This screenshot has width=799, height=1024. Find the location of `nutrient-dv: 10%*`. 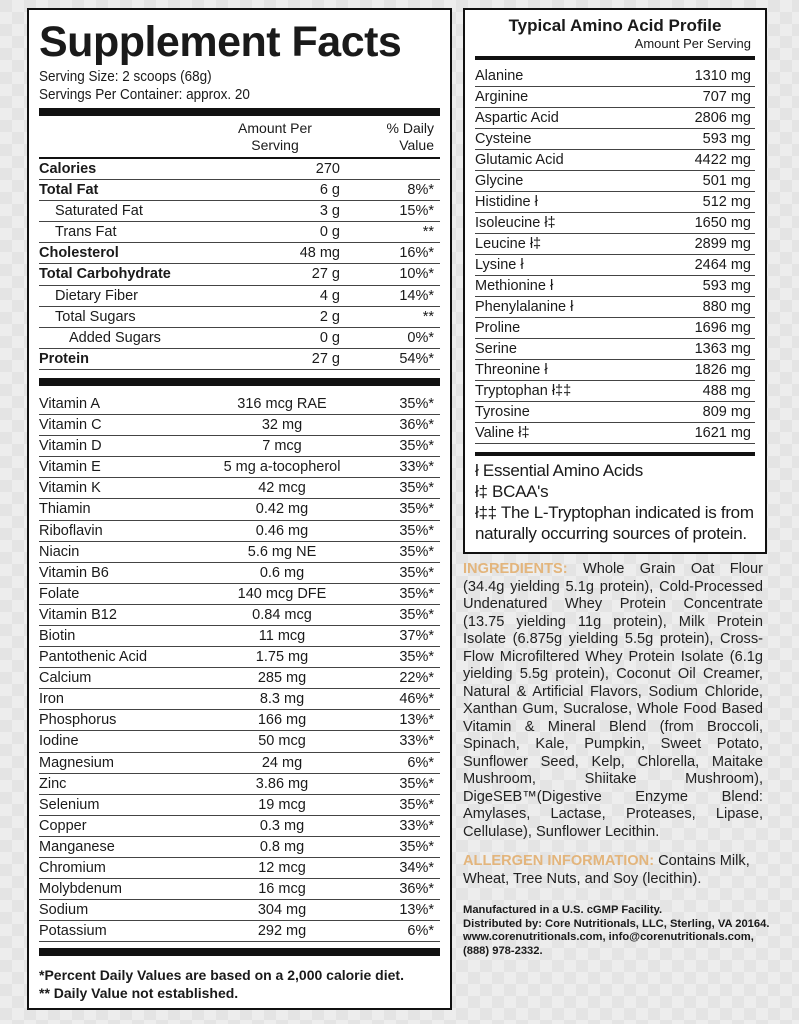

nutrient-dv: 10%* is located at coordinates (416, 274).